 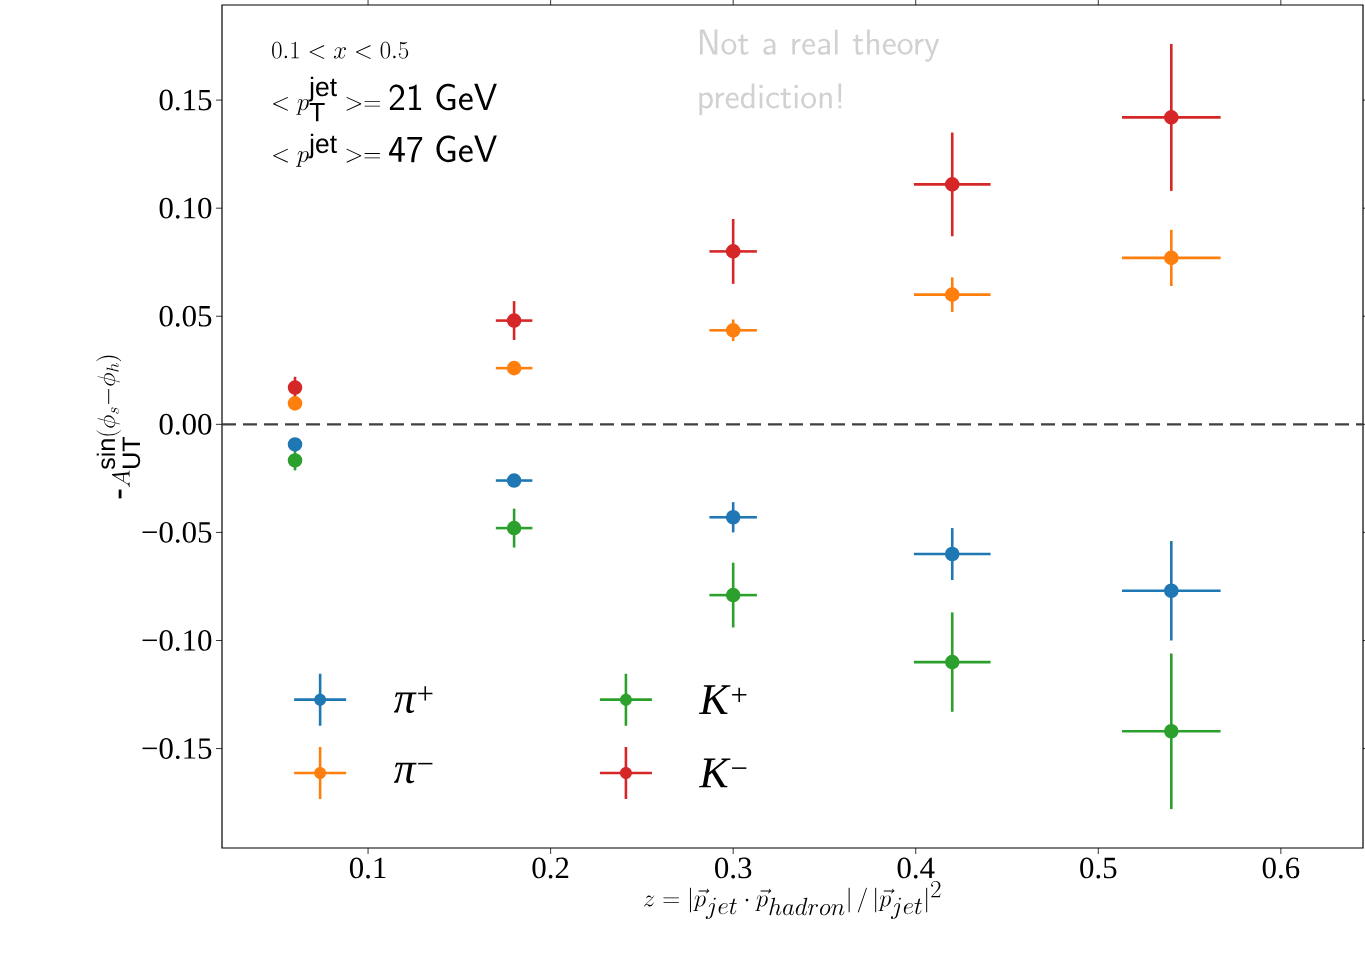 What do you see at coordinates (916, 868) in the screenshot?
I see `x-tick-label: 0.4` at bounding box center [916, 868].